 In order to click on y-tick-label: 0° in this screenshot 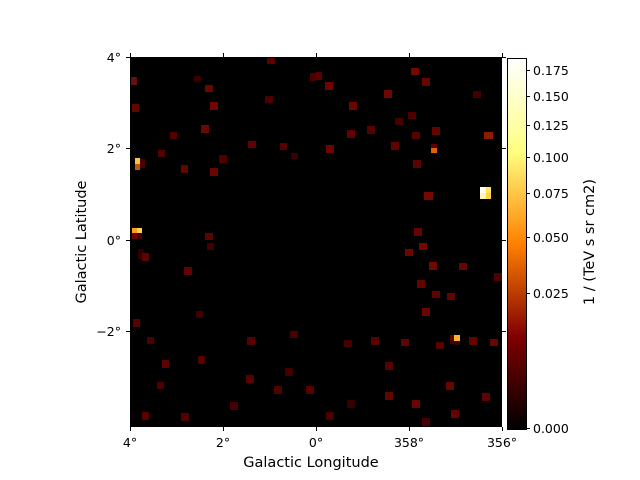, I will do `click(113, 240)`.